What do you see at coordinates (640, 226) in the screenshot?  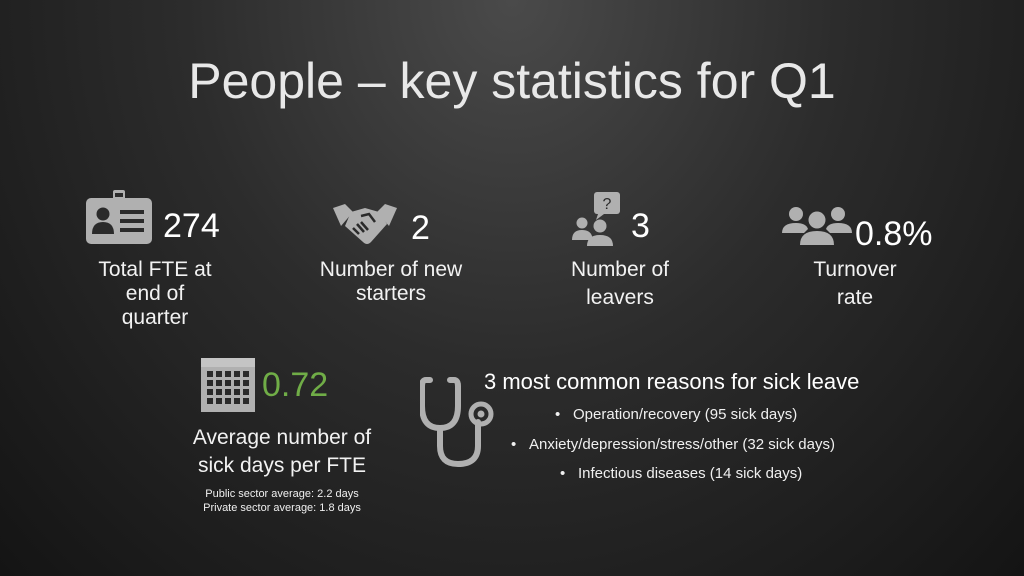 I see `leavers-value: 3` at bounding box center [640, 226].